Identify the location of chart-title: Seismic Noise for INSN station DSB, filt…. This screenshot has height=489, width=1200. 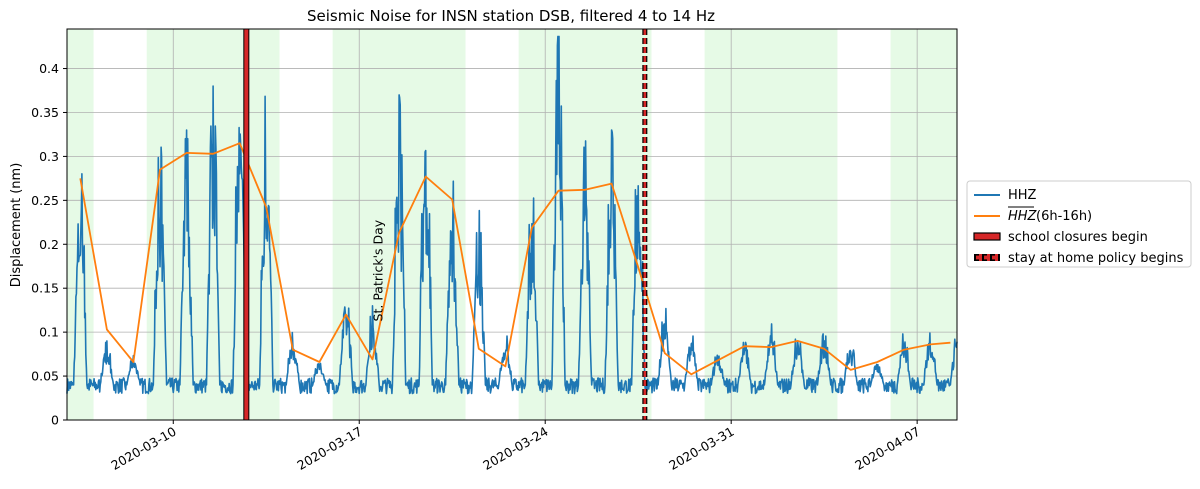
(511, 16).